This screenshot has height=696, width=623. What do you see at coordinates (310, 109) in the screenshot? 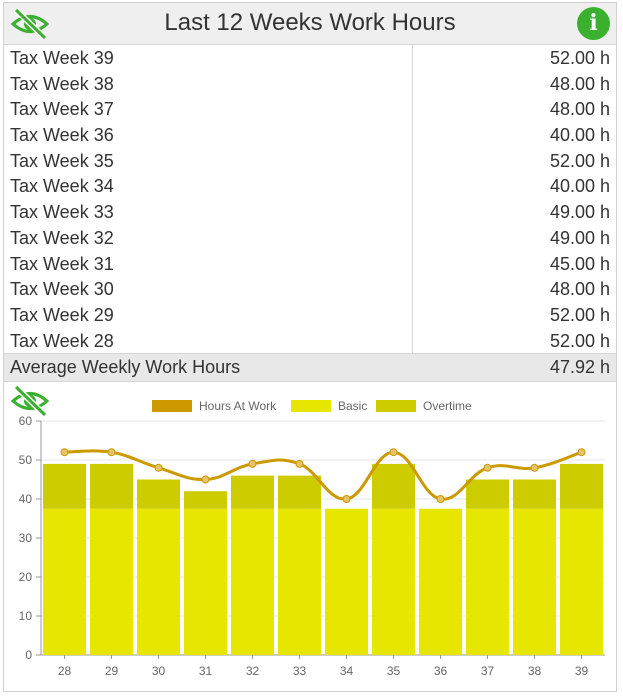
I see `table-row: Tax Week 37 48.00 h` at bounding box center [310, 109].